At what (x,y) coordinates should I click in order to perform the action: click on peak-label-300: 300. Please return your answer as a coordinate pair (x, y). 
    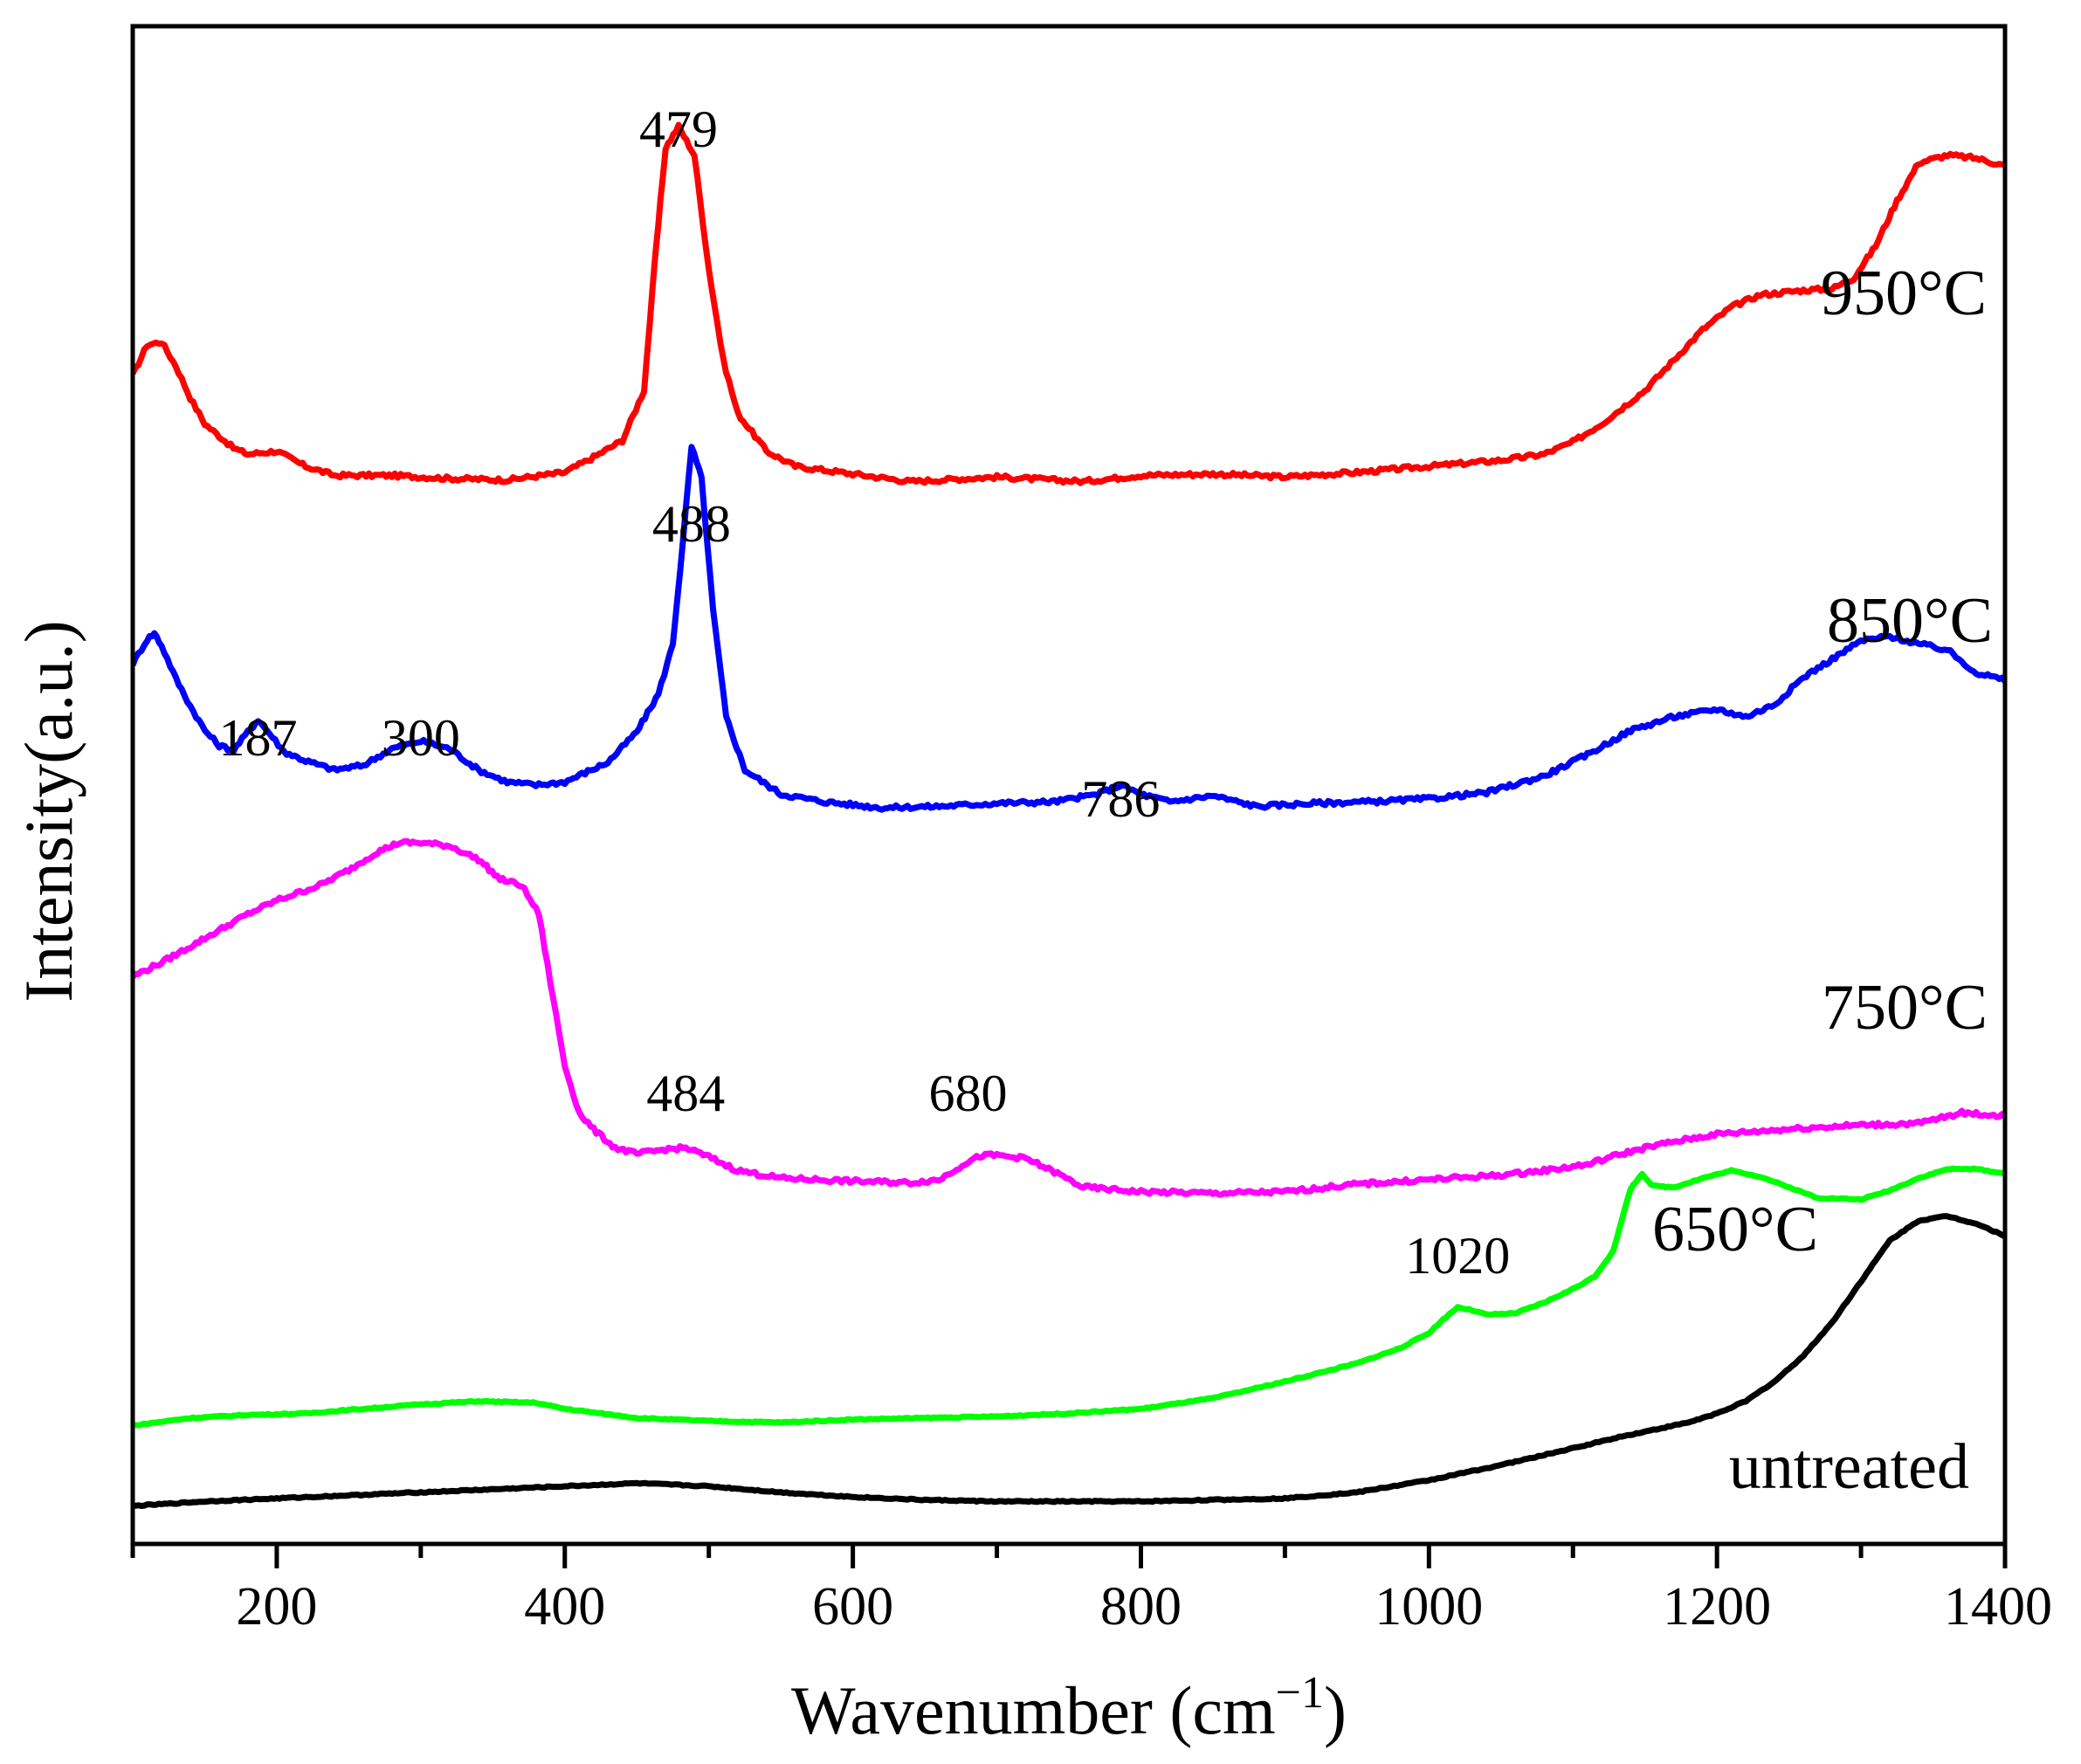
    Looking at the image, I should click on (421, 738).